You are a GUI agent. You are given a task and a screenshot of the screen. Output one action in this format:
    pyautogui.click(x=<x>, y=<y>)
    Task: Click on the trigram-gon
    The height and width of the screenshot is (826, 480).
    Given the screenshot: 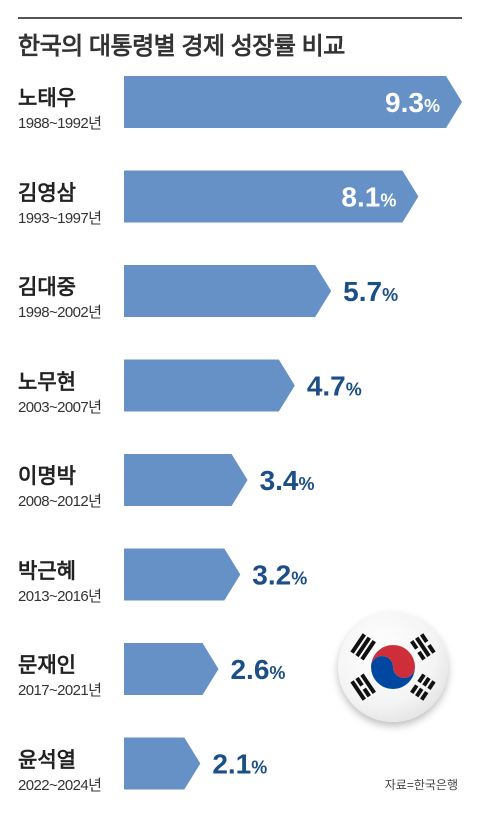 What is the action you would take?
    pyautogui.click(x=423, y=687)
    